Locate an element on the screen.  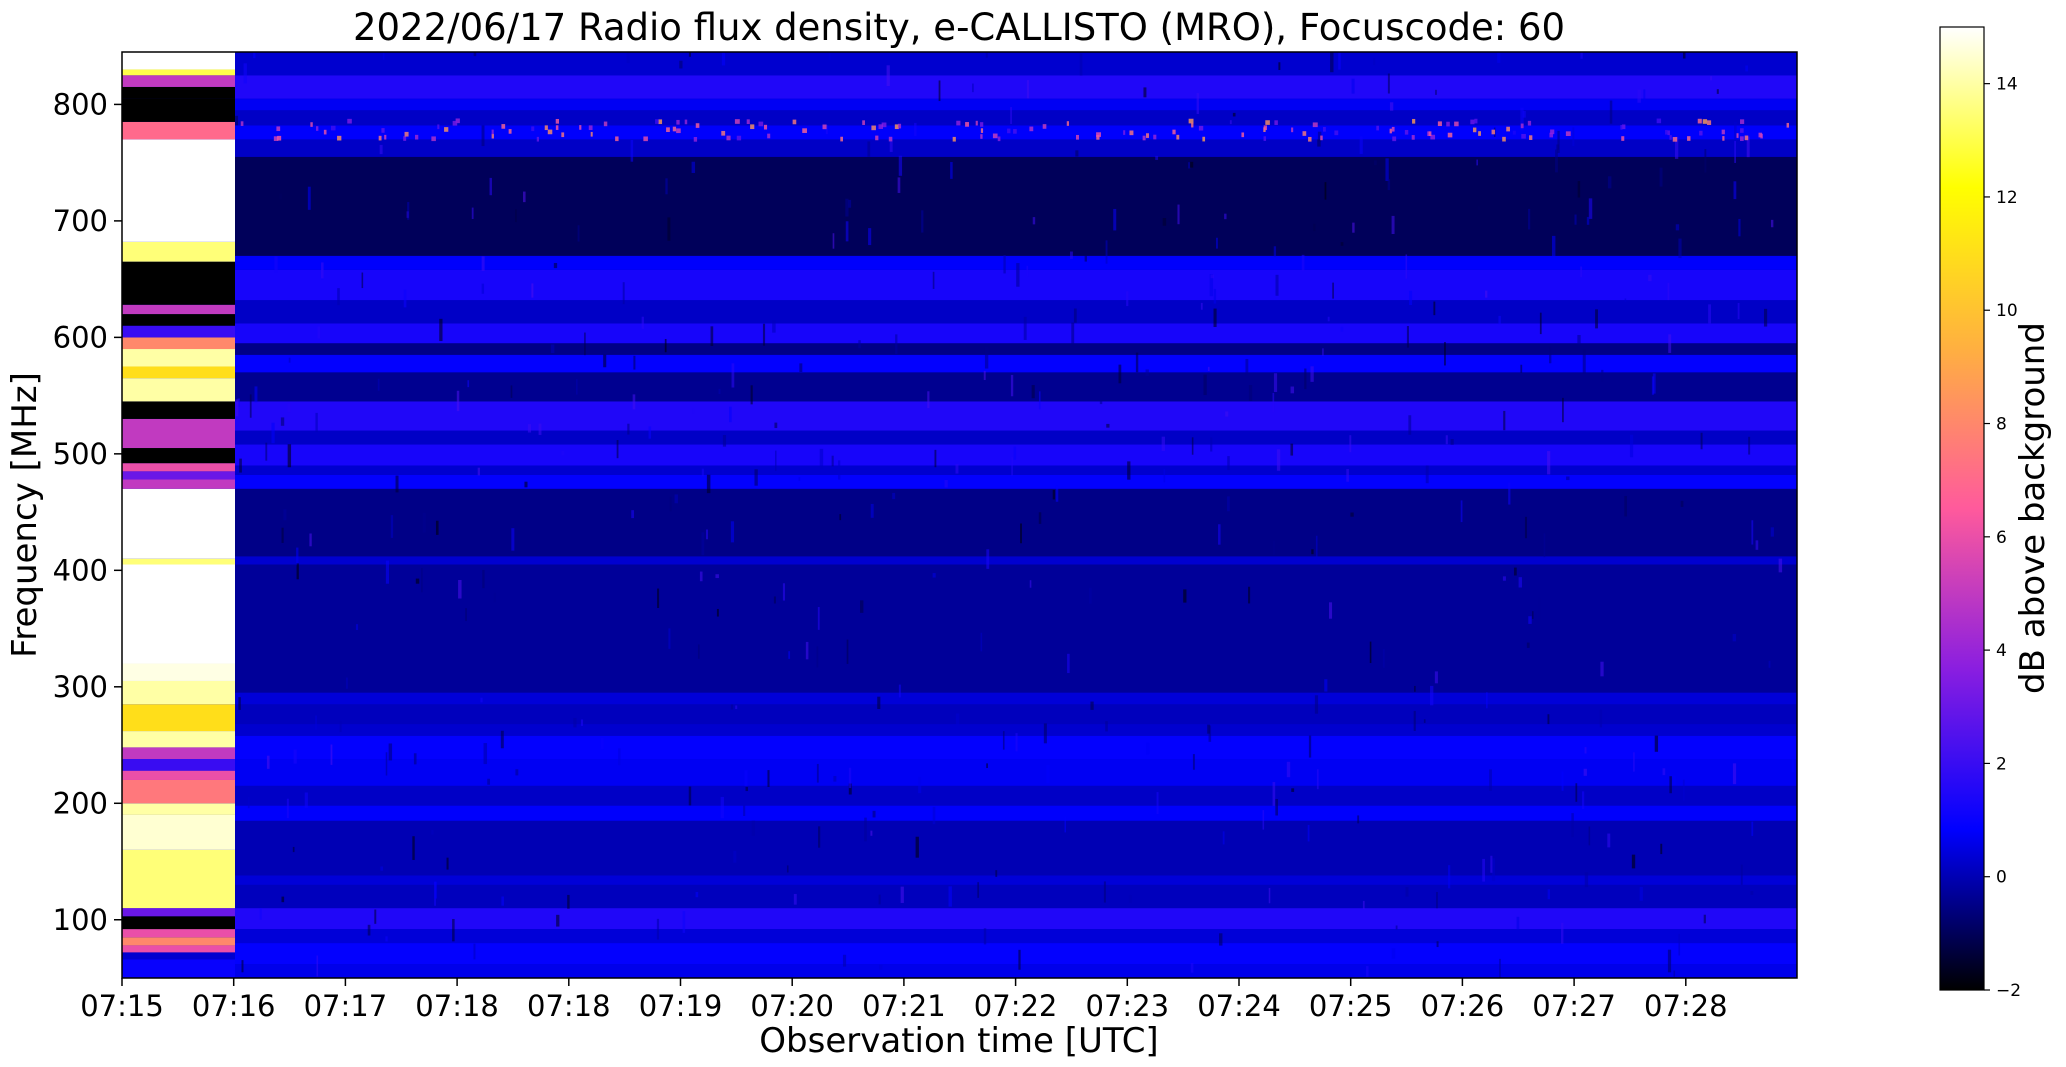
y-axis-label: Frequency [MHz] is located at coordinates (25, 515).